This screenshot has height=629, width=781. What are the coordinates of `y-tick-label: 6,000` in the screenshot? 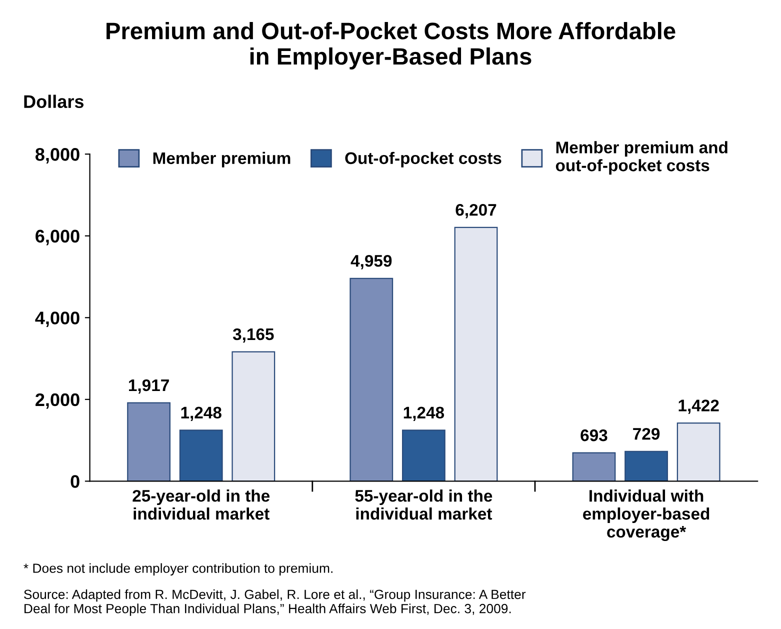 It's located at (58, 238).